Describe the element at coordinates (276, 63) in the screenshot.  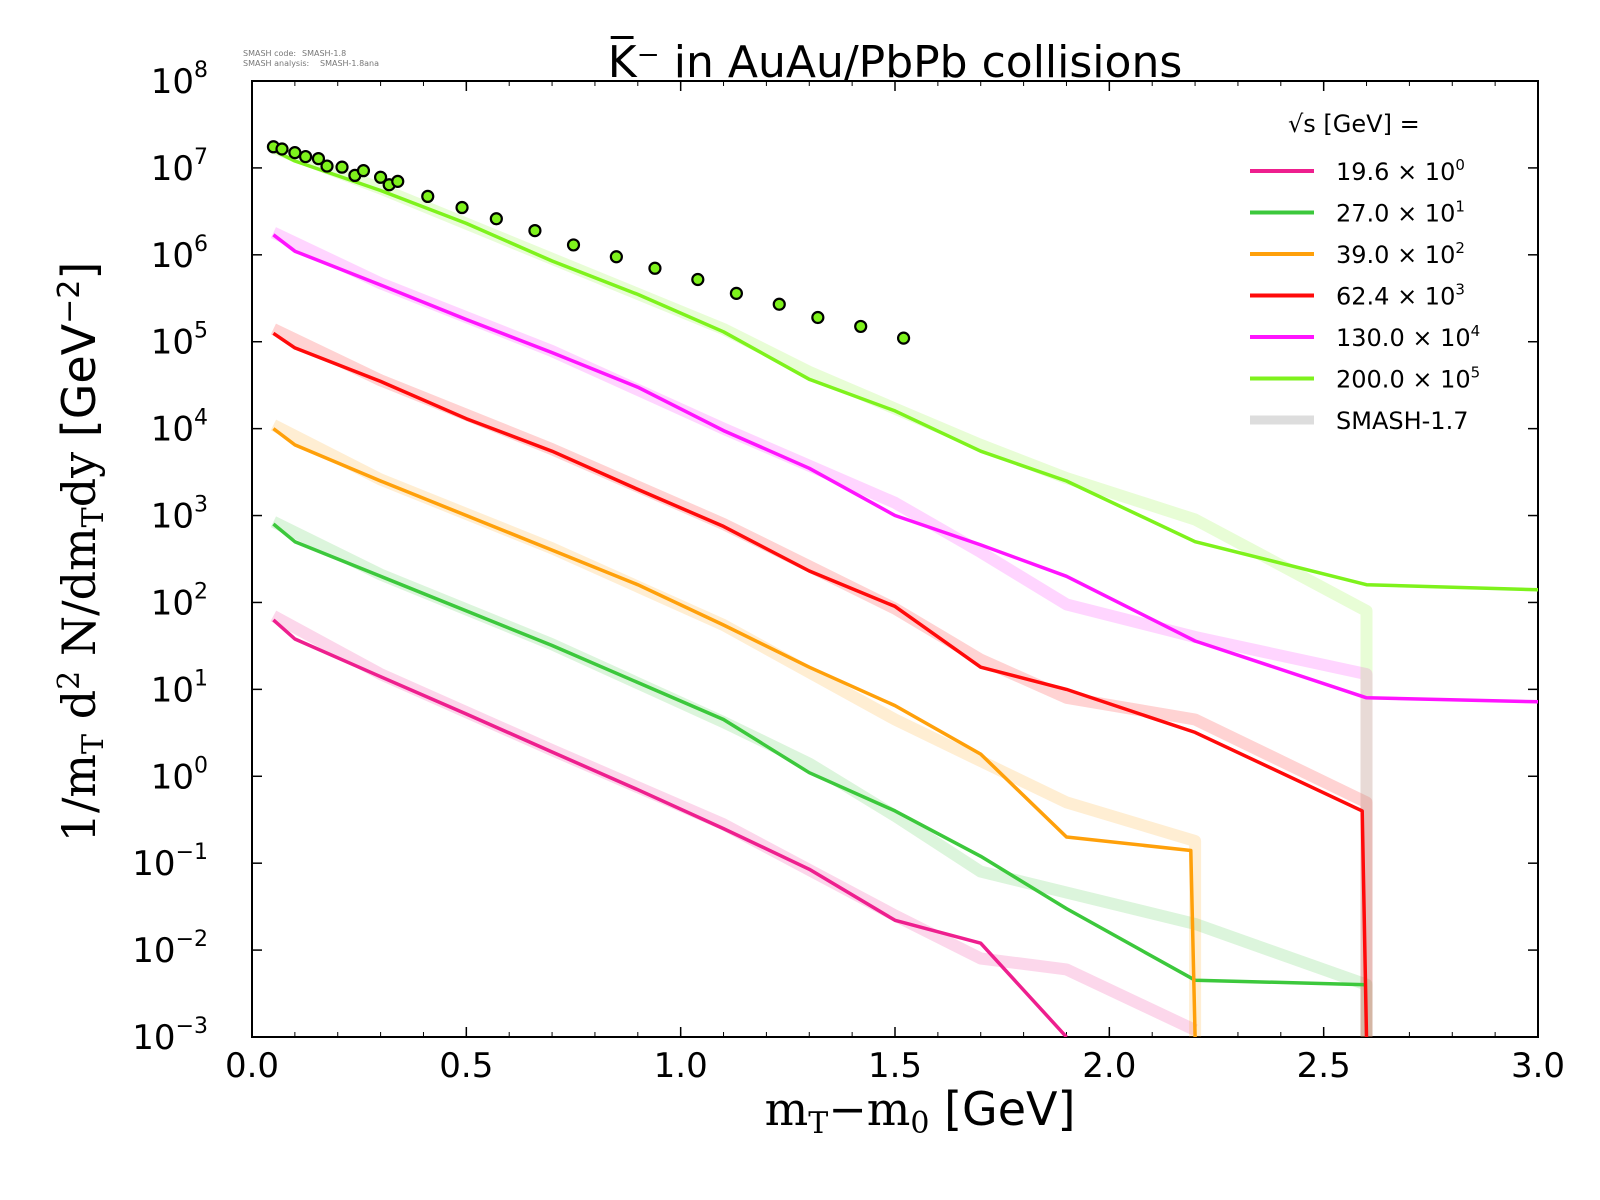
I see `smash-analysis-label: SMASH analysis:` at that location.